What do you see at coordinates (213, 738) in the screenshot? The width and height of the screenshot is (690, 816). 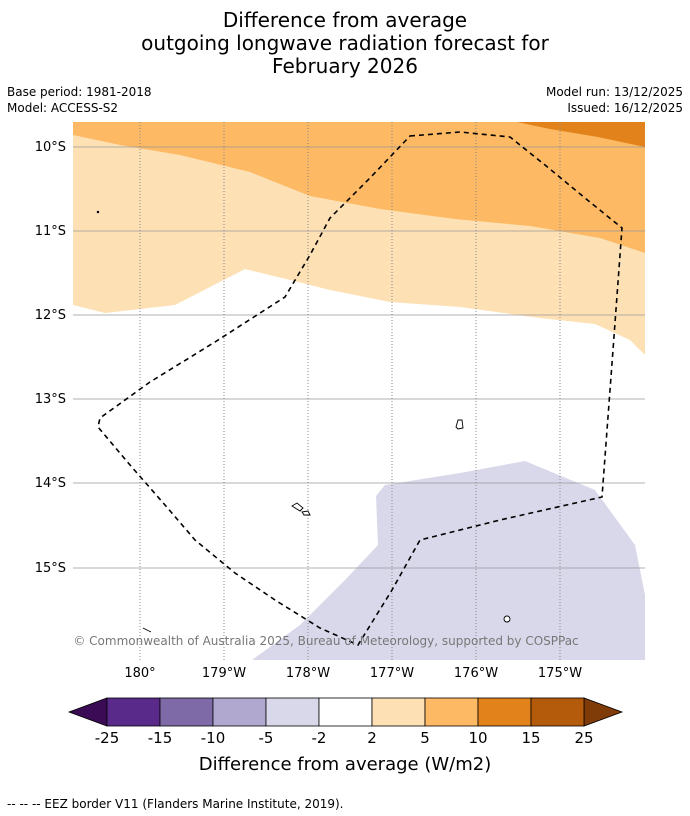 I see `colorbar-tick-label: -10` at bounding box center [213, 738].